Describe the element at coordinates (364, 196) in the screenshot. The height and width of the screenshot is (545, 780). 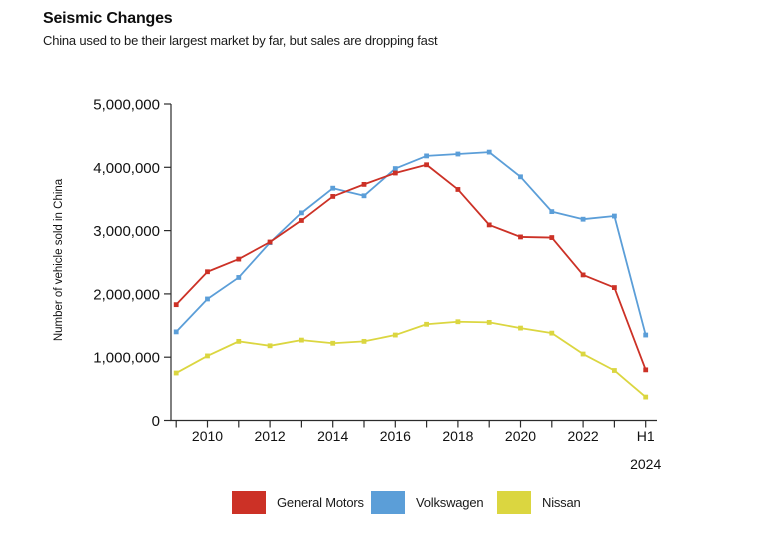
I see `data-point-volkswagen-2015` at that location.